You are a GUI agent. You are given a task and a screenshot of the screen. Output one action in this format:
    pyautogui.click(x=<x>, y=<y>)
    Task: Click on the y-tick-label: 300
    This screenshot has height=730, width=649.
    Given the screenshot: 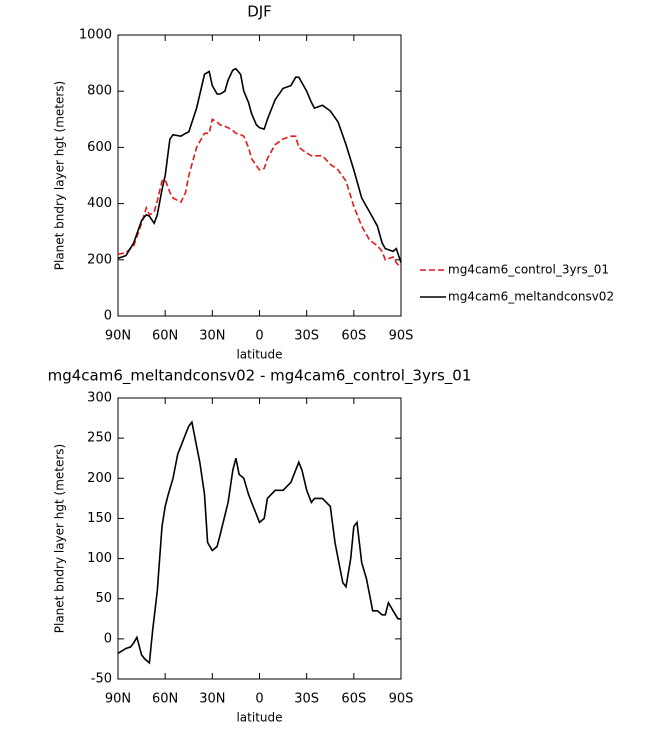 What is the action you would take?
    pyautogui.click(x=99, y=398)
    